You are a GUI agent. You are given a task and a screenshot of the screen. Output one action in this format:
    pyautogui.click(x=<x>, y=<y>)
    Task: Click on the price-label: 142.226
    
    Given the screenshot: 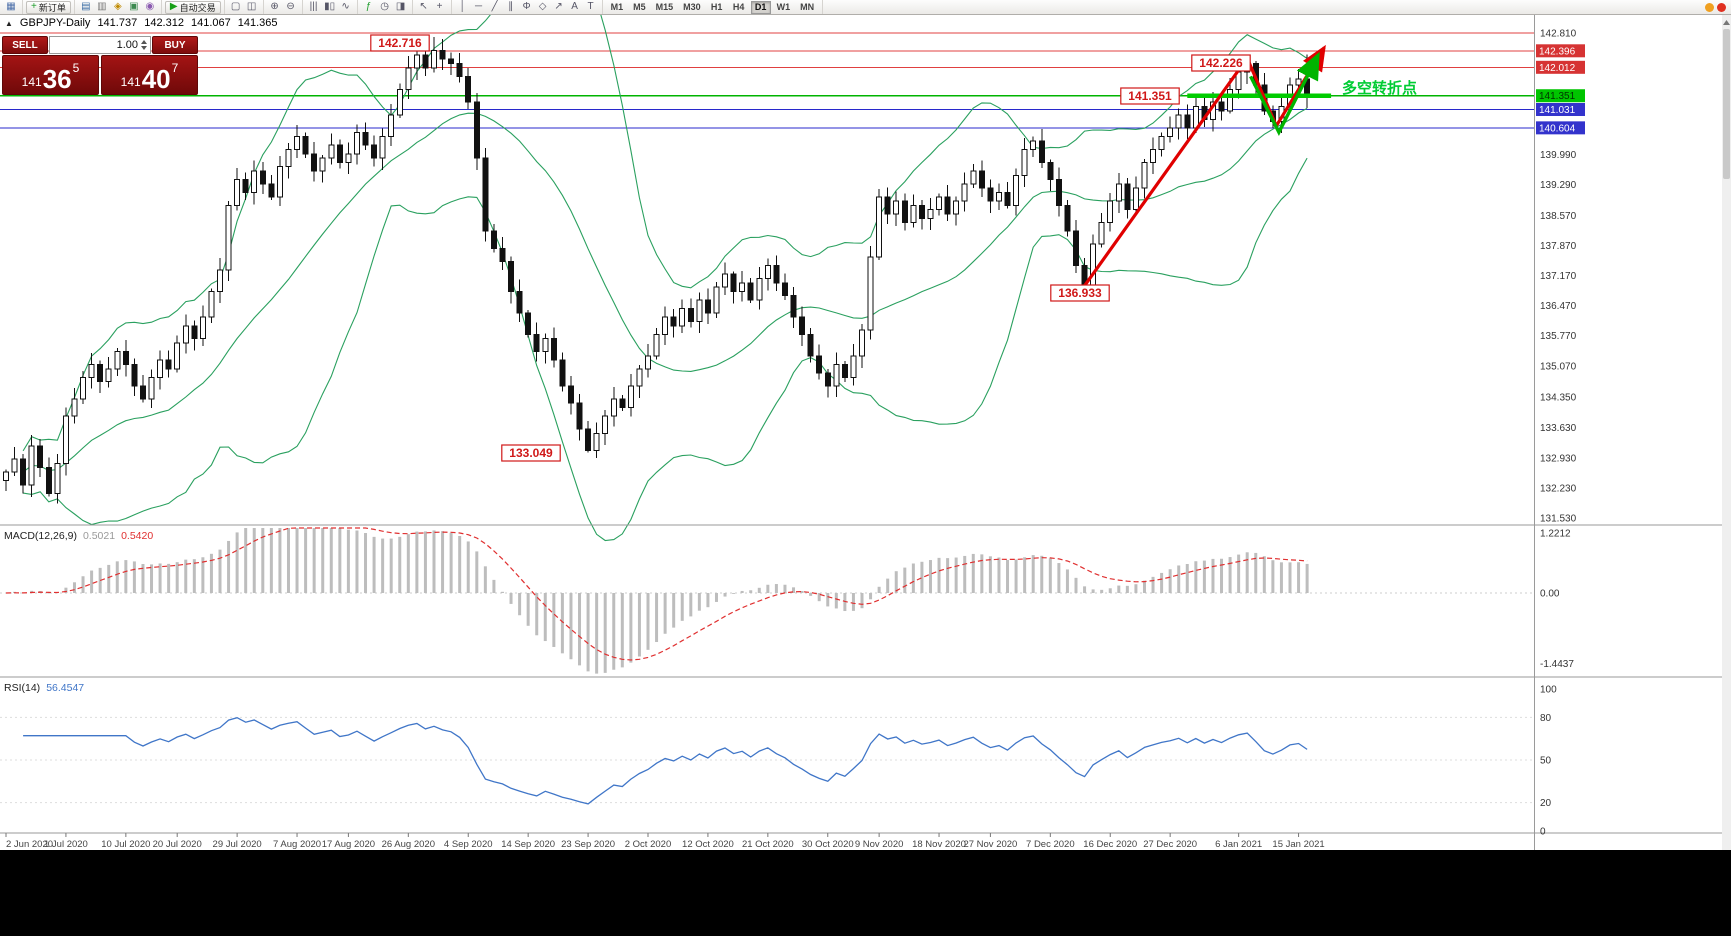 What is the action you would take?
    pyautogui.click(x=1221, y=63)
    